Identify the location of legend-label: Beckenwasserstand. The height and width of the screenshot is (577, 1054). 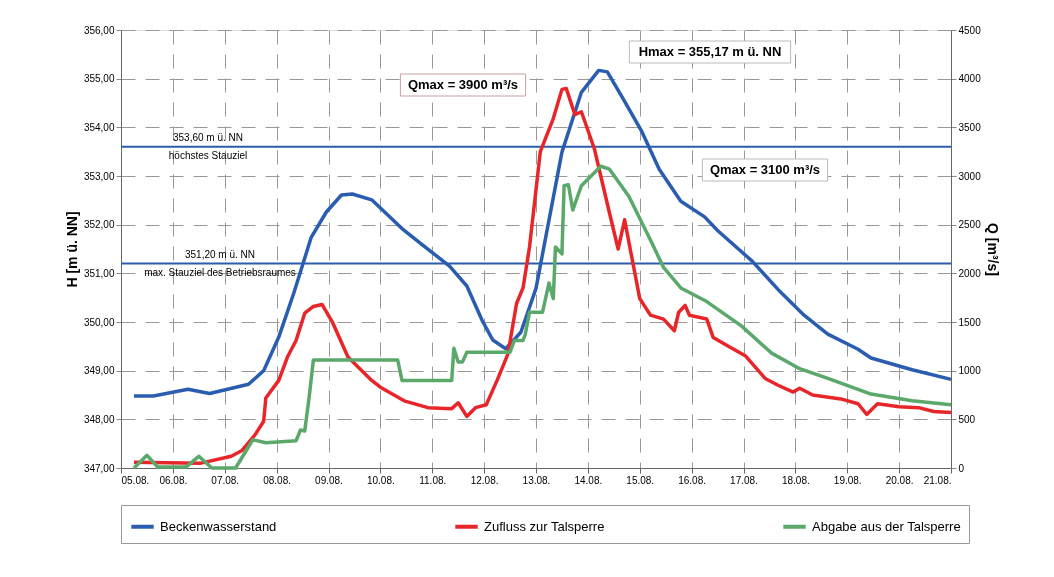
(218, 526).